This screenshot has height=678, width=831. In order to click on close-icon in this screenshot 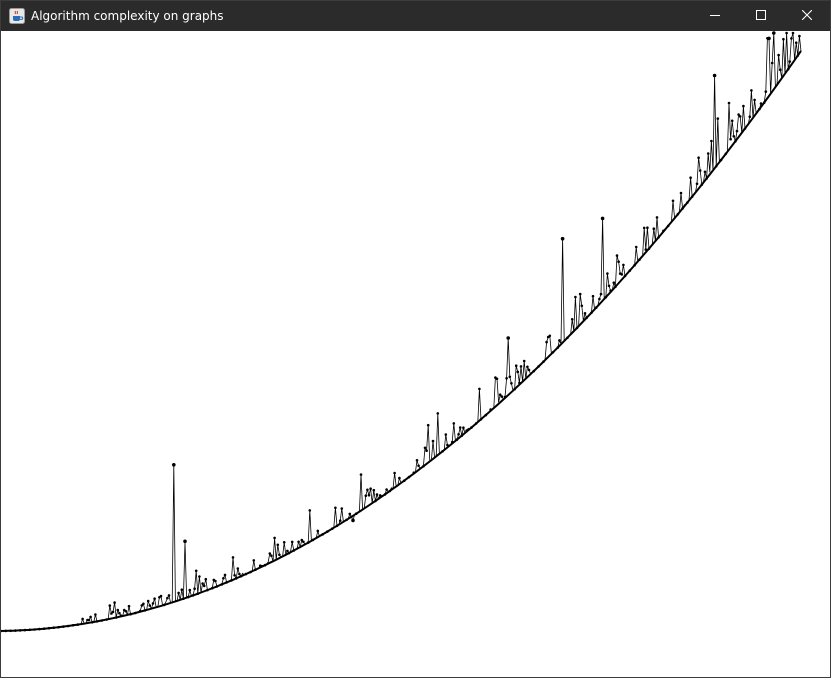, I will do `click(807, 16)`.